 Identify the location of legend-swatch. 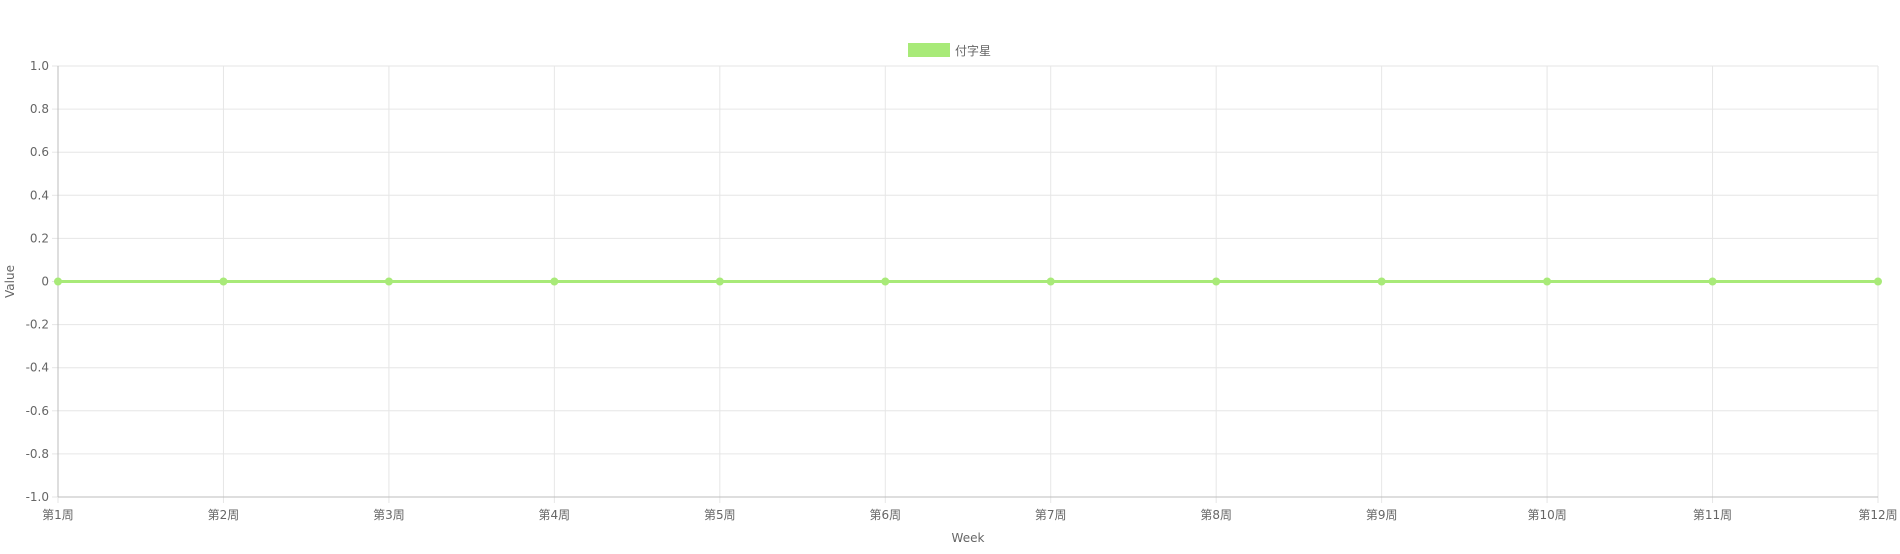
(929, 50).